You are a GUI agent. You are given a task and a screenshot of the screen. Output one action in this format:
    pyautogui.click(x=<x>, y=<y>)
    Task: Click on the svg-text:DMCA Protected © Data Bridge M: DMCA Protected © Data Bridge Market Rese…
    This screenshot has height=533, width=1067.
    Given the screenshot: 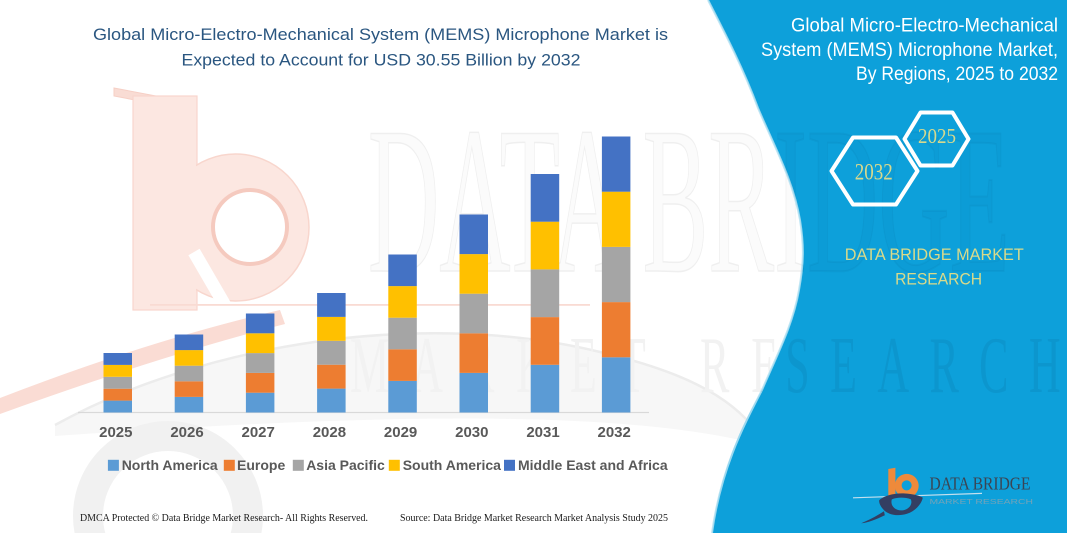 What is the action you would take?
    pyautogui.click(x=224, y=518)
    